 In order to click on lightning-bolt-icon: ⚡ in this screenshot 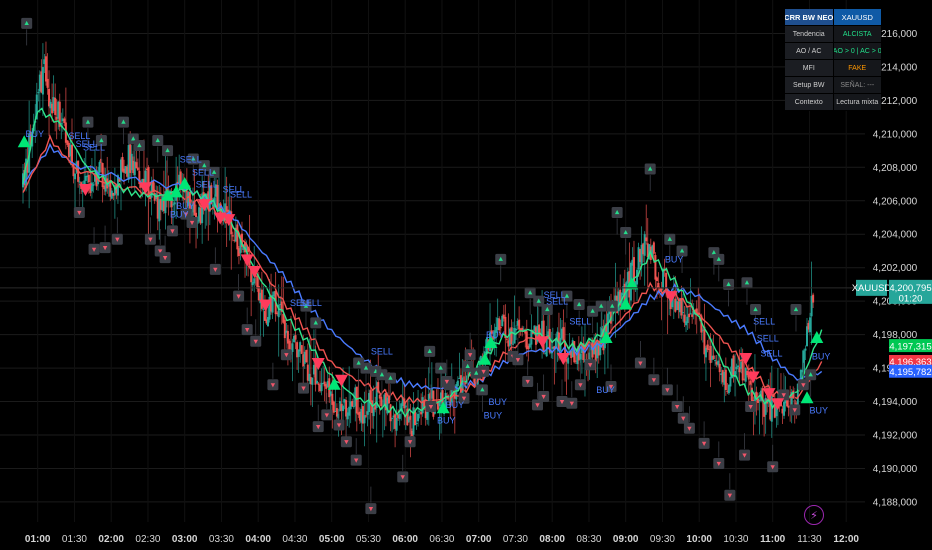, I will do `click(814, 515)`.